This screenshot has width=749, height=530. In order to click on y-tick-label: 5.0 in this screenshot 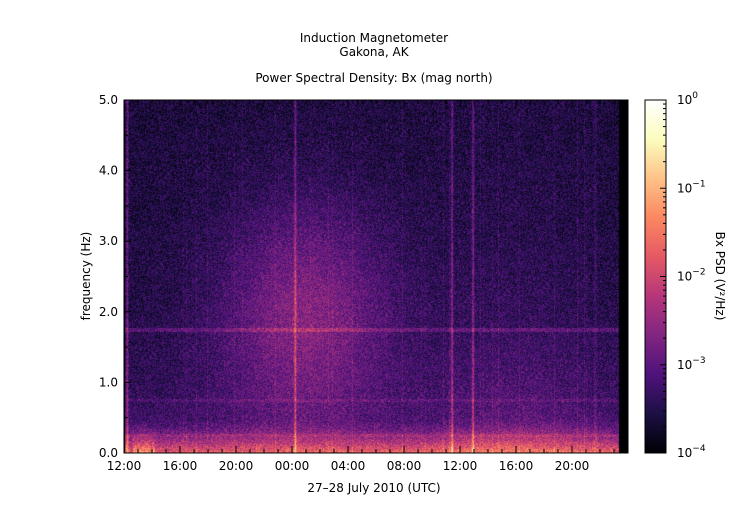, I will do `click(108, 100)`.